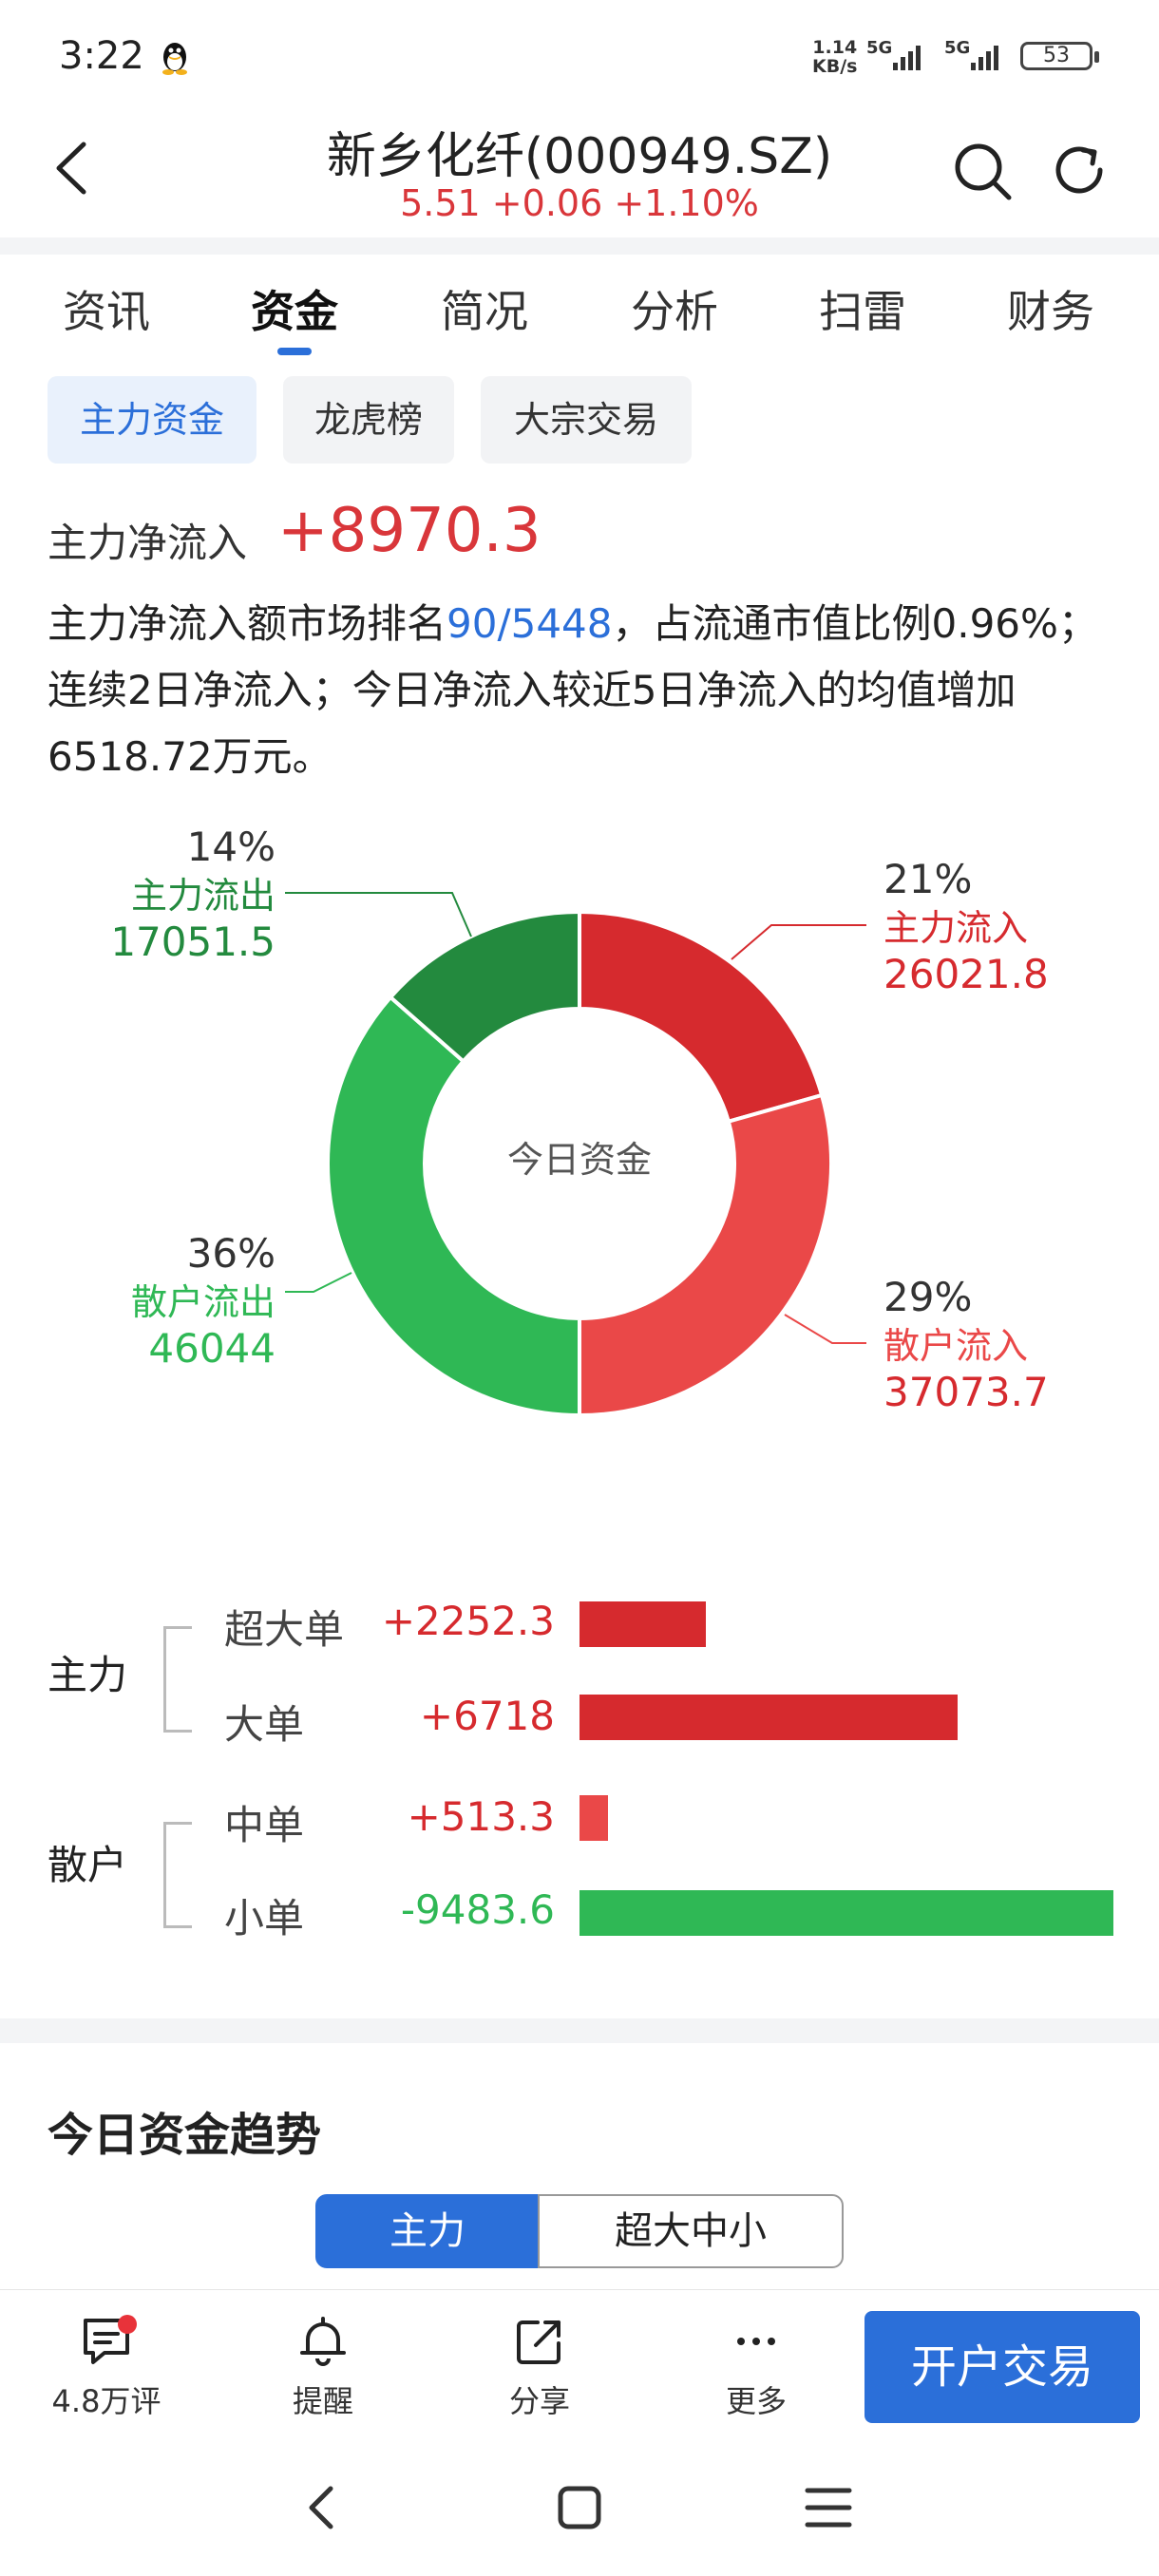 This screenshot has height=2576, width=1159. I want to click on subtab-block-trade: 大宗交易, so click(586, 420).